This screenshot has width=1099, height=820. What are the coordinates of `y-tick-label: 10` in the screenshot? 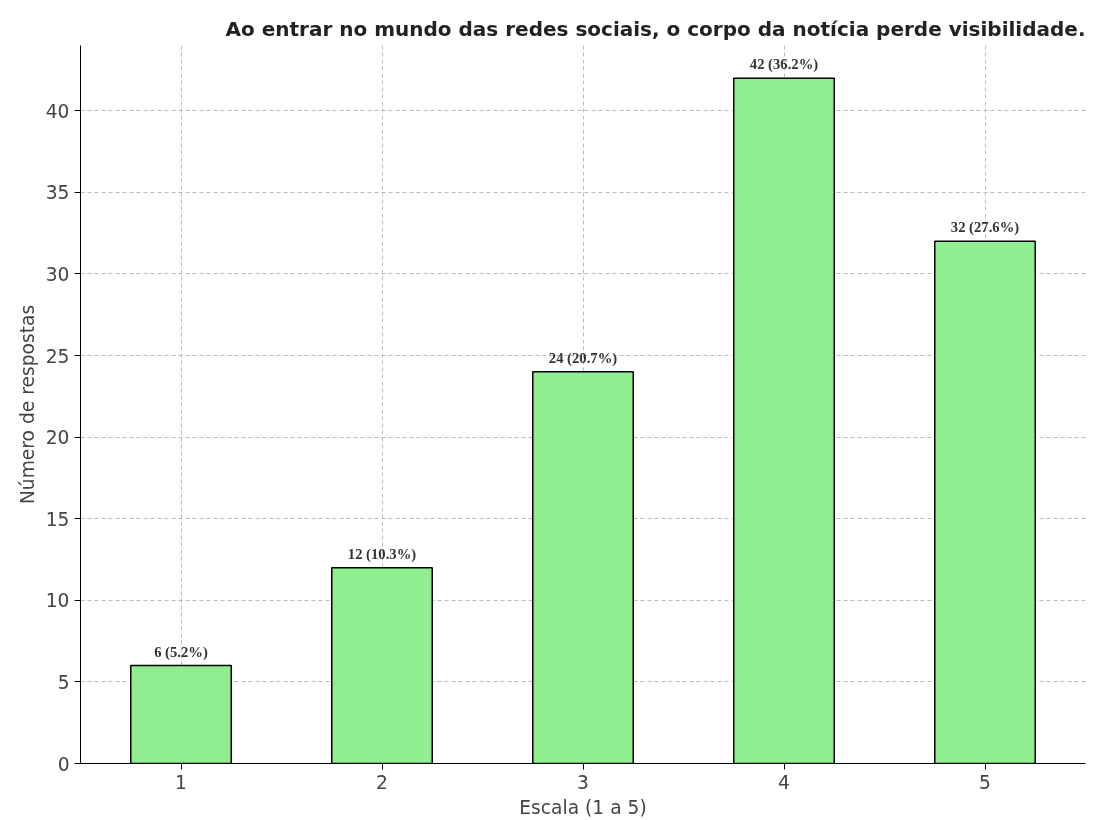 It's located at (57, 601).